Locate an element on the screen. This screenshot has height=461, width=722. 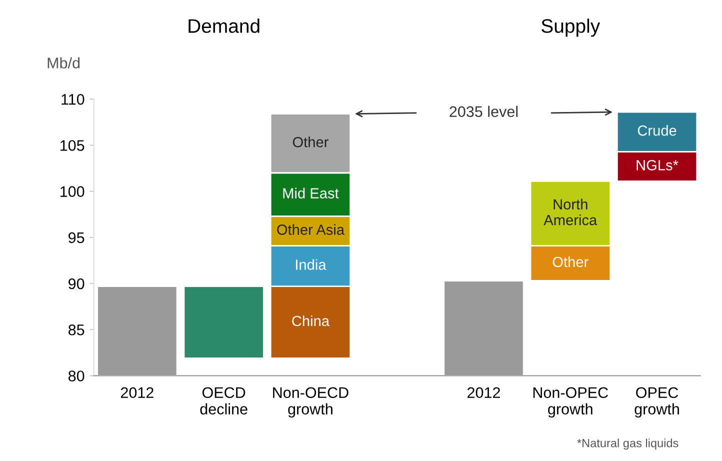
series-label: Mid East is located at coordinates (311, 193).